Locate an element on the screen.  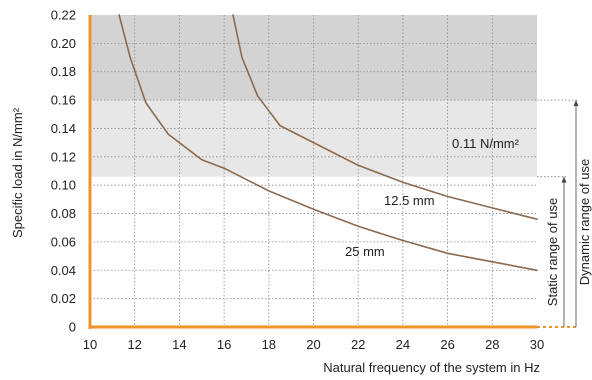
dynamic-range-label: Dynamic range of use is located at coordinates (584, 222).